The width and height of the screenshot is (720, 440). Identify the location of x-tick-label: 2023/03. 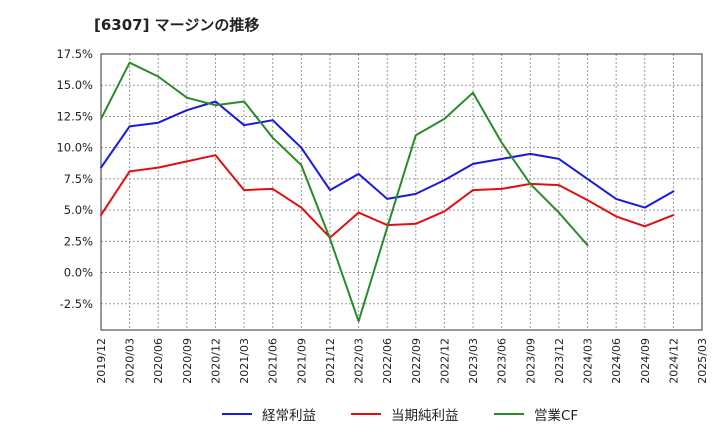
(473, 361).